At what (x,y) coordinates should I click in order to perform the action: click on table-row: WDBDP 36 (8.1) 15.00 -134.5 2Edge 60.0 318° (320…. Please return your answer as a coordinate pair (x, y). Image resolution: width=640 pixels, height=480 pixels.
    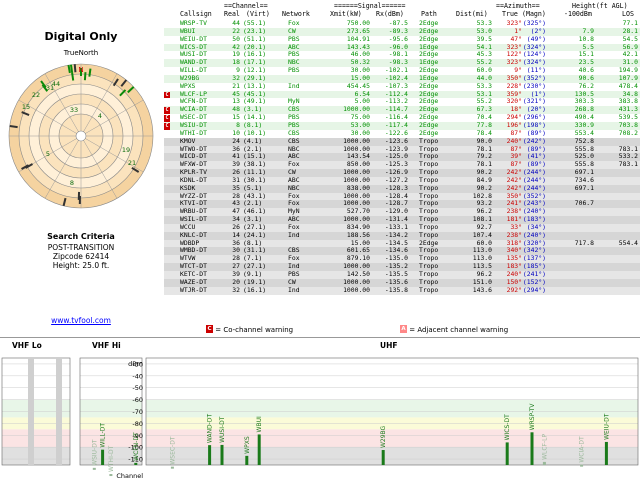
    Looking at the image, I should click on (402, 243).